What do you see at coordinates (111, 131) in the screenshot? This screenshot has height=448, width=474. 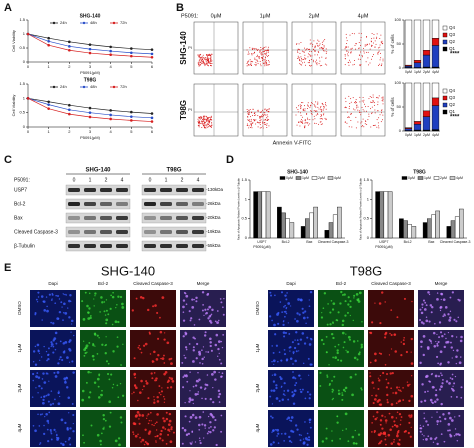 I see `x-tick-label: 4` at bounding box center [111, 131].